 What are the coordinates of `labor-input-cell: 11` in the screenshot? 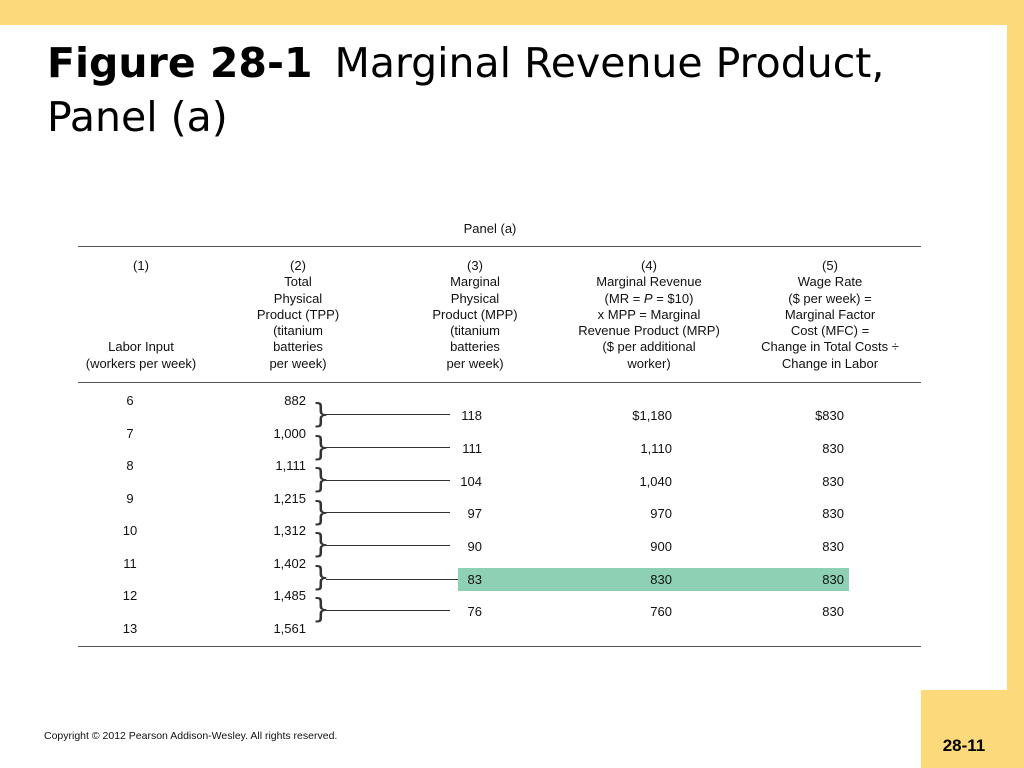 It's located at (130, 563).